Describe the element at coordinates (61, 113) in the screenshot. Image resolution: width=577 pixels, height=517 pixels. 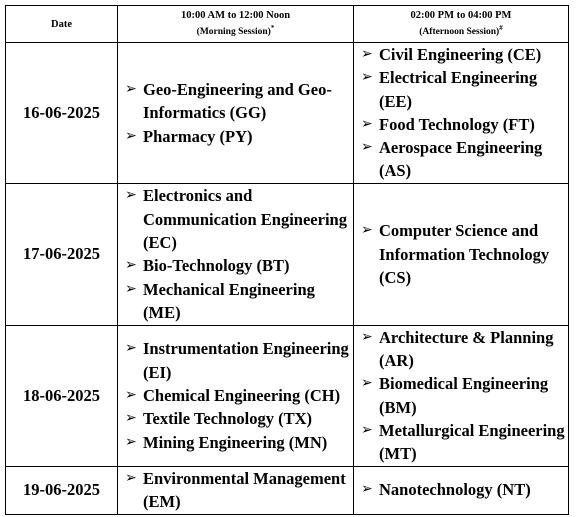
I see `date-cell: 16-06-2025` at that location.